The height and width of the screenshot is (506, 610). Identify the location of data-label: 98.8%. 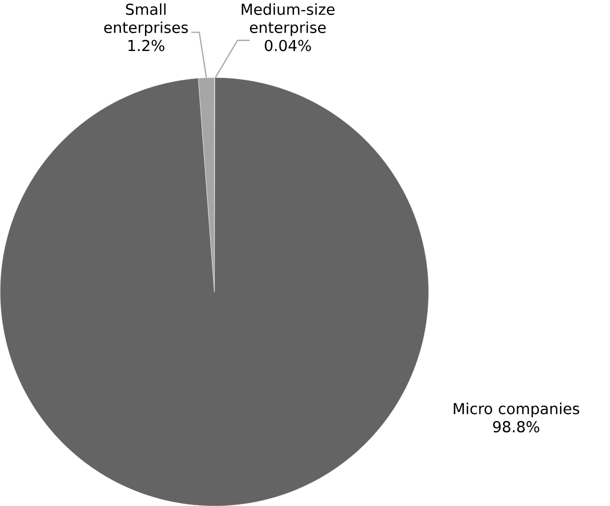
(516, 426).